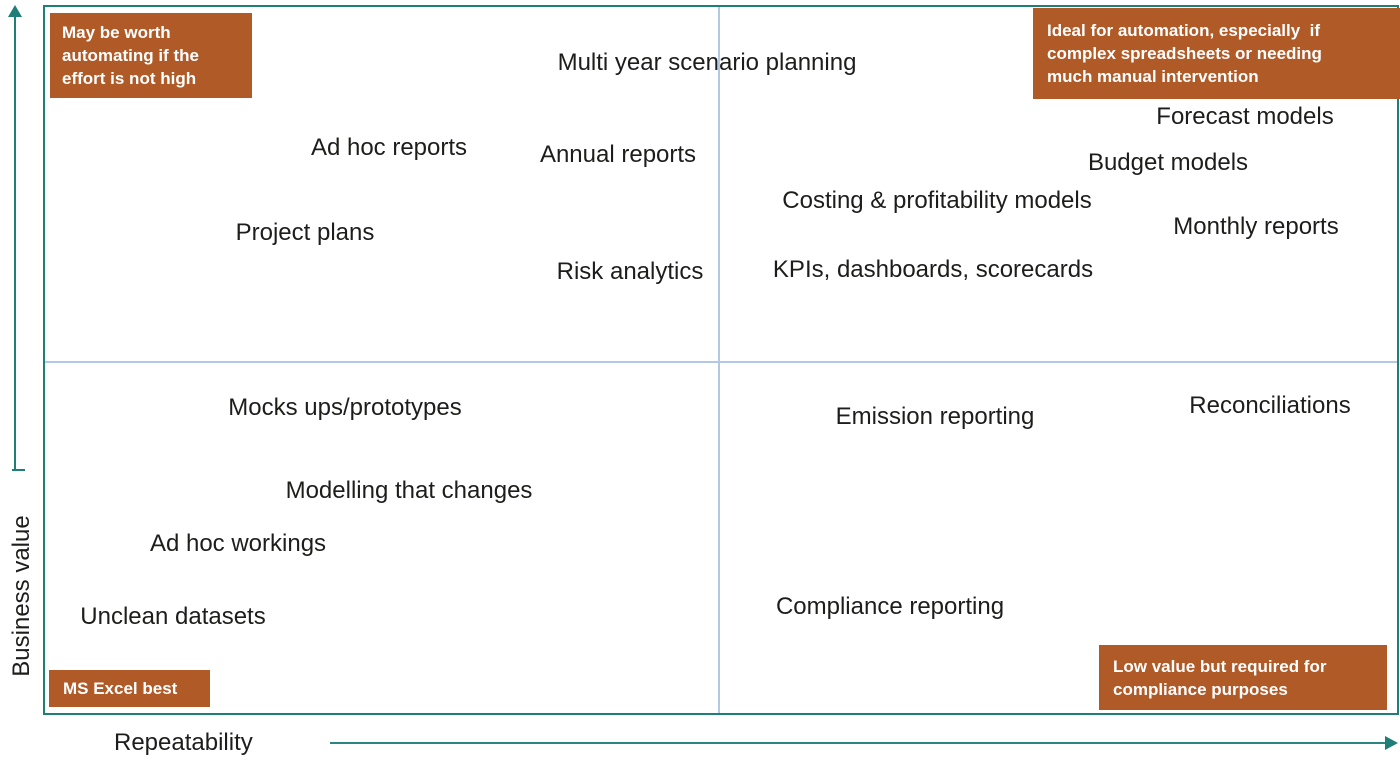 This screenshot has height=757, width=1400. Describe the element at coordinates (15, 243) in the screenshot. I see `y-axis-line` at that location.